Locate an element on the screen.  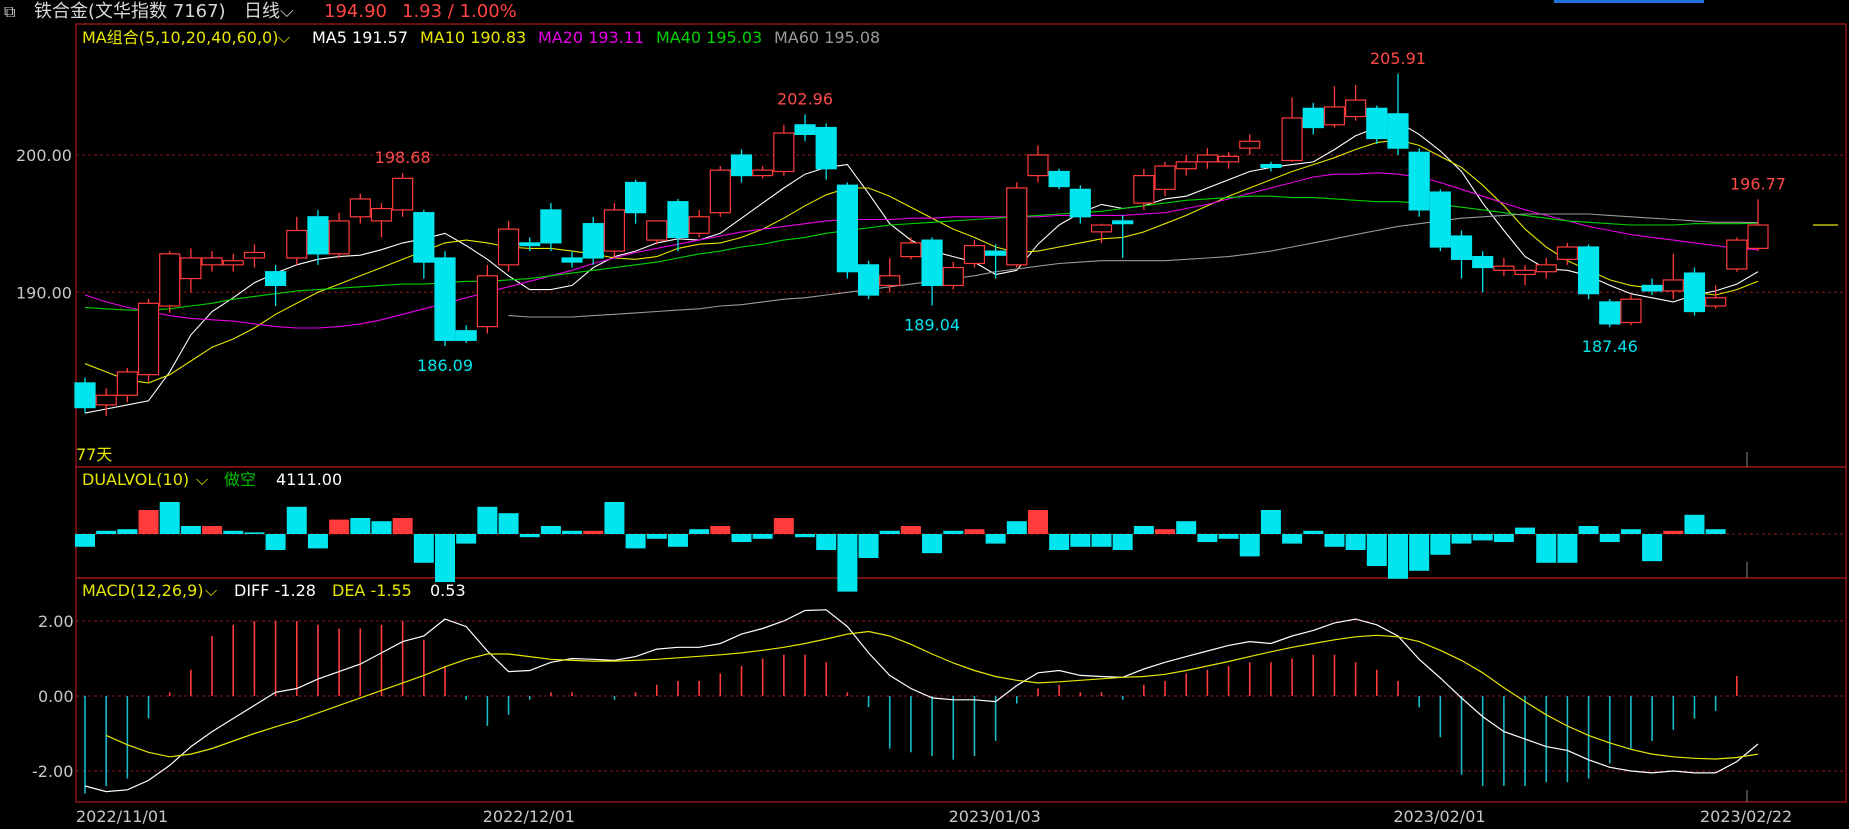
period-selector: 日线⌵ is located at coordinates (269, 12).